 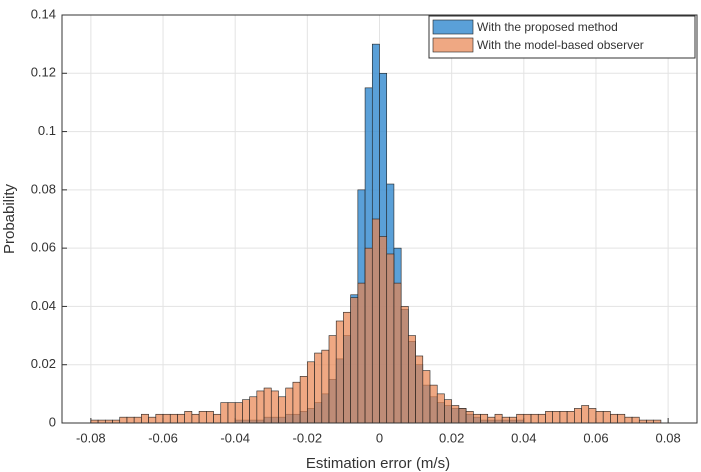 I want to click on y-axis-label: Probability, so click(x=9, y=218).